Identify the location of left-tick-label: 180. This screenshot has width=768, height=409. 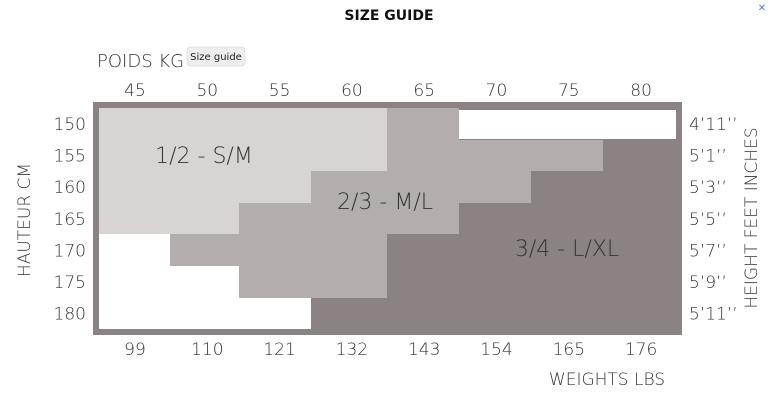
(70, 315).